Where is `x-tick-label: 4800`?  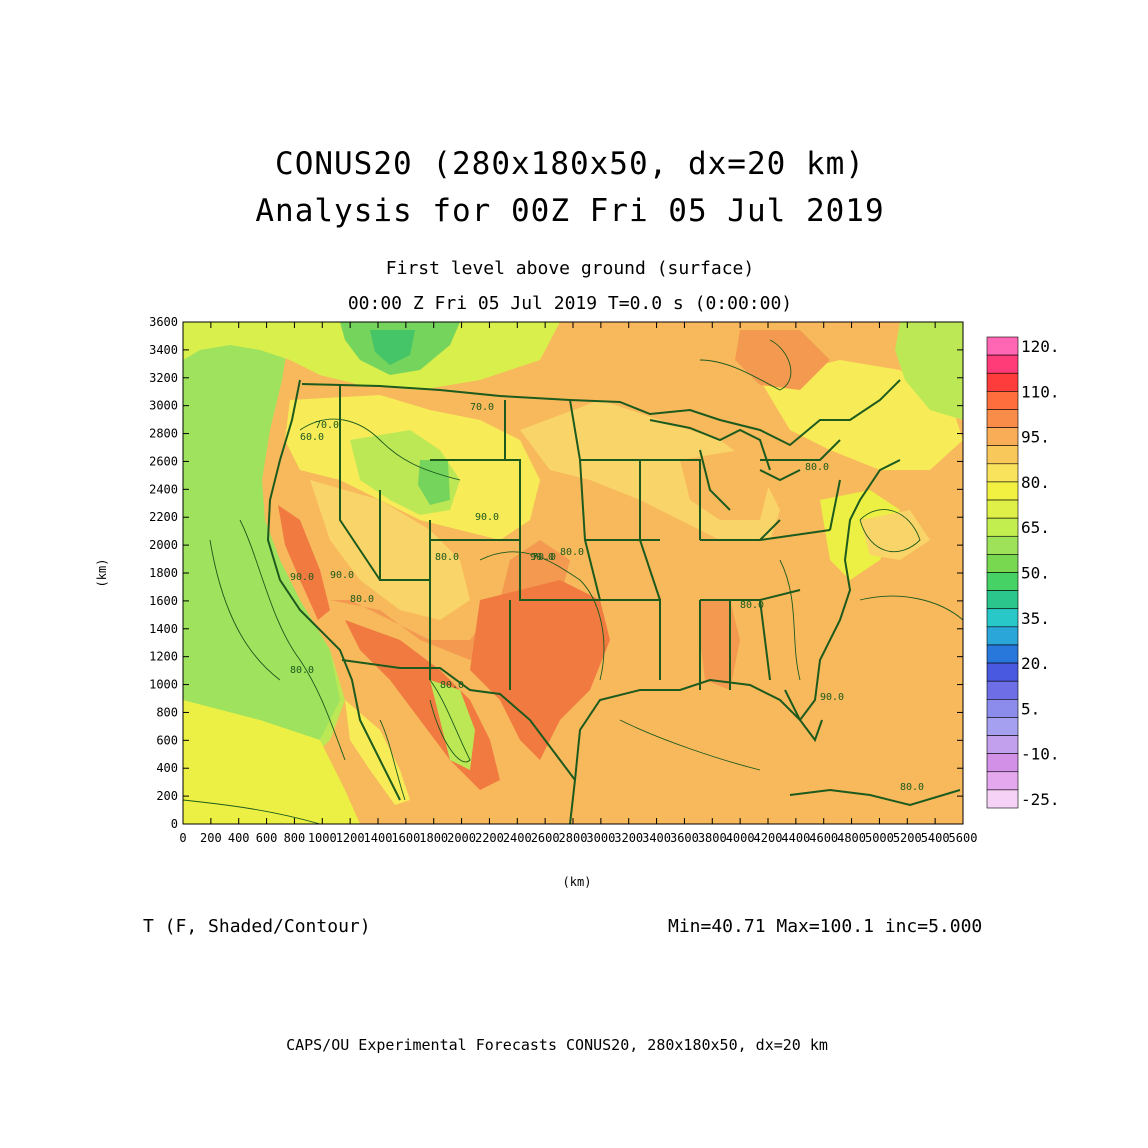 x-tick-label: 4800 is located at coordinates (851, 838).